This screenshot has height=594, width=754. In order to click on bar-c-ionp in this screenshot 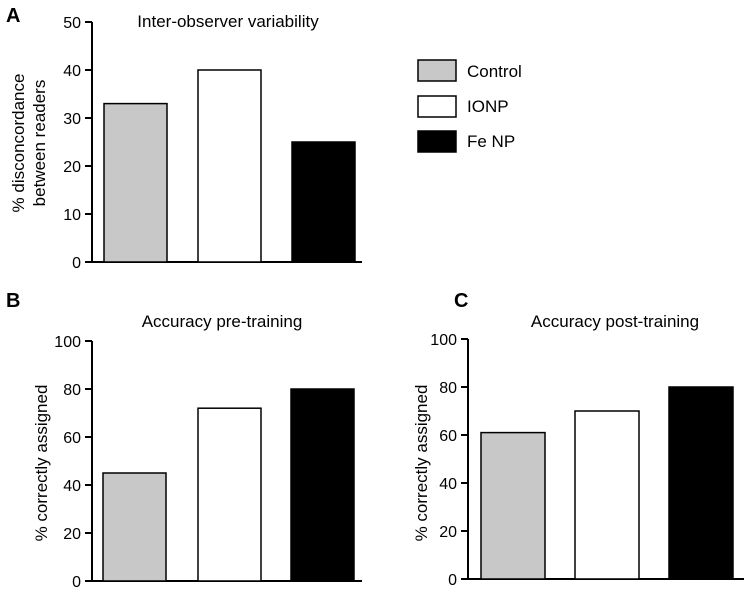, I will do `click(607, 495)`.